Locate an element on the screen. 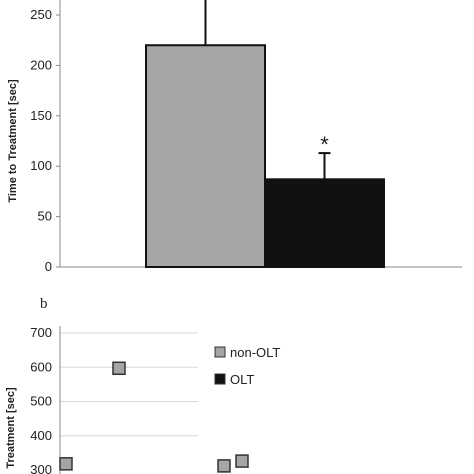  legend-label-2: OLT is located at coordinates (242, 379).